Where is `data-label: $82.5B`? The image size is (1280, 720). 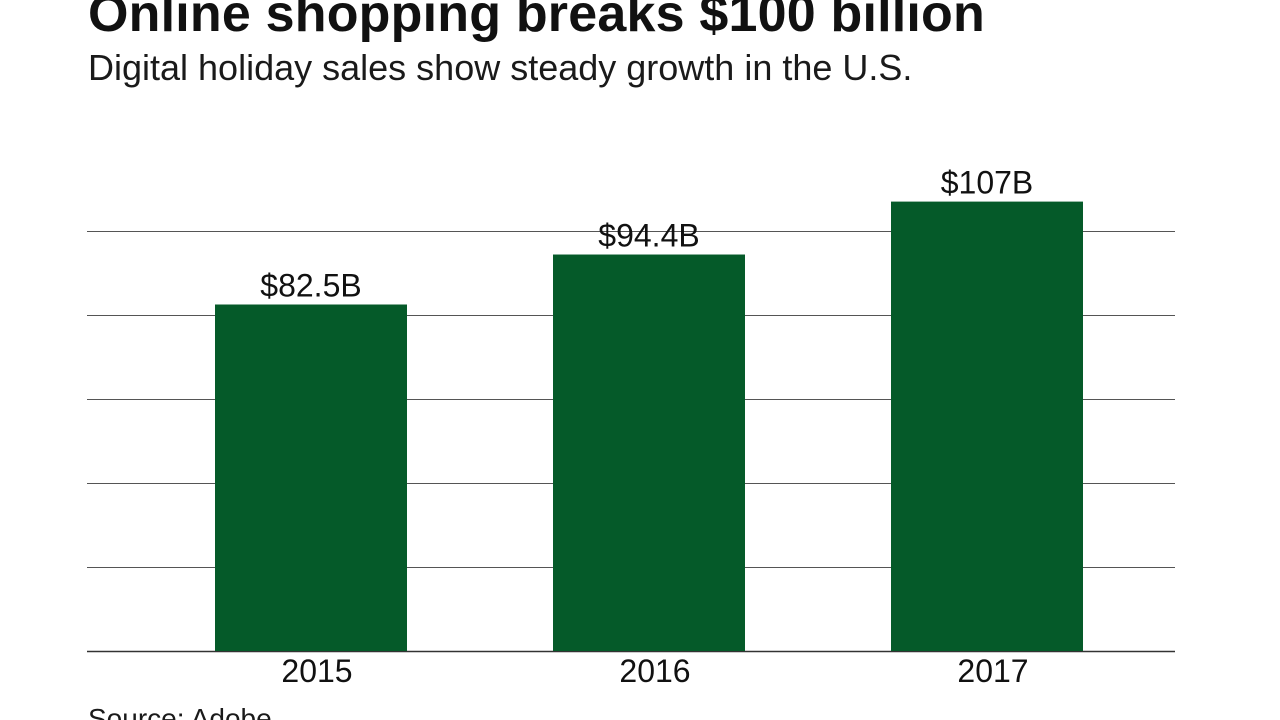 data-label: $82.5B is located at coordinates (310, 286).